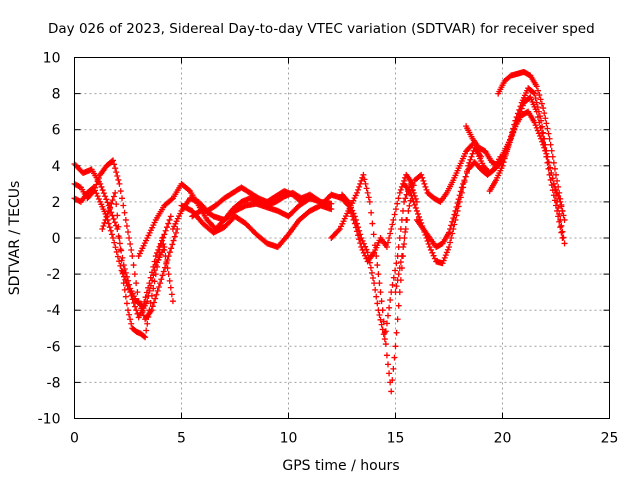  I want to click on x-tick-labels: 0 5 10 15 20 25, so click(344, 439).